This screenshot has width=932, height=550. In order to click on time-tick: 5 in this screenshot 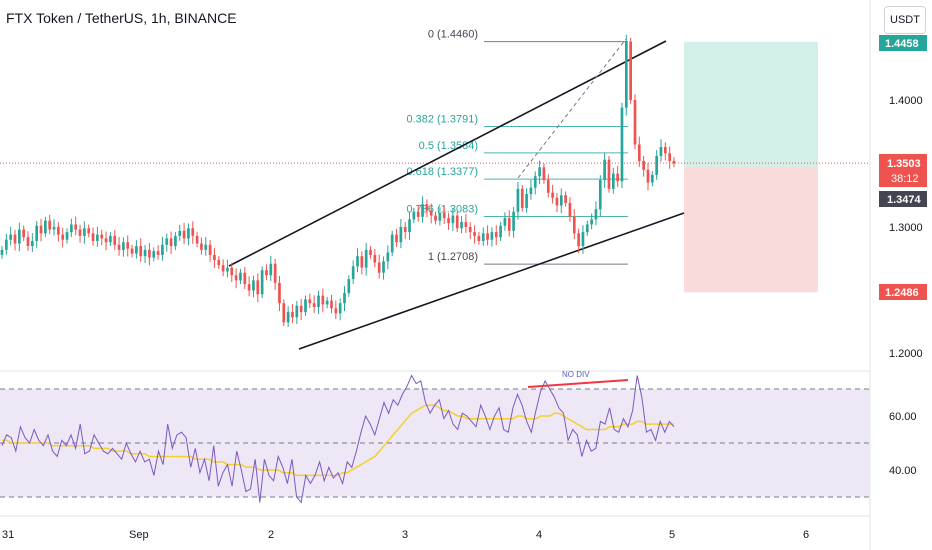, I will do `click(672, 535)`.